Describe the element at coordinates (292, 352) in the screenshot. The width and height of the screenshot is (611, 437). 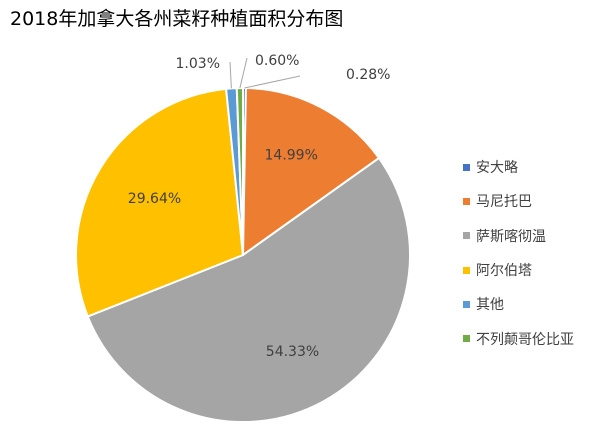
I see `data-label-2: 54.33%` at that location.